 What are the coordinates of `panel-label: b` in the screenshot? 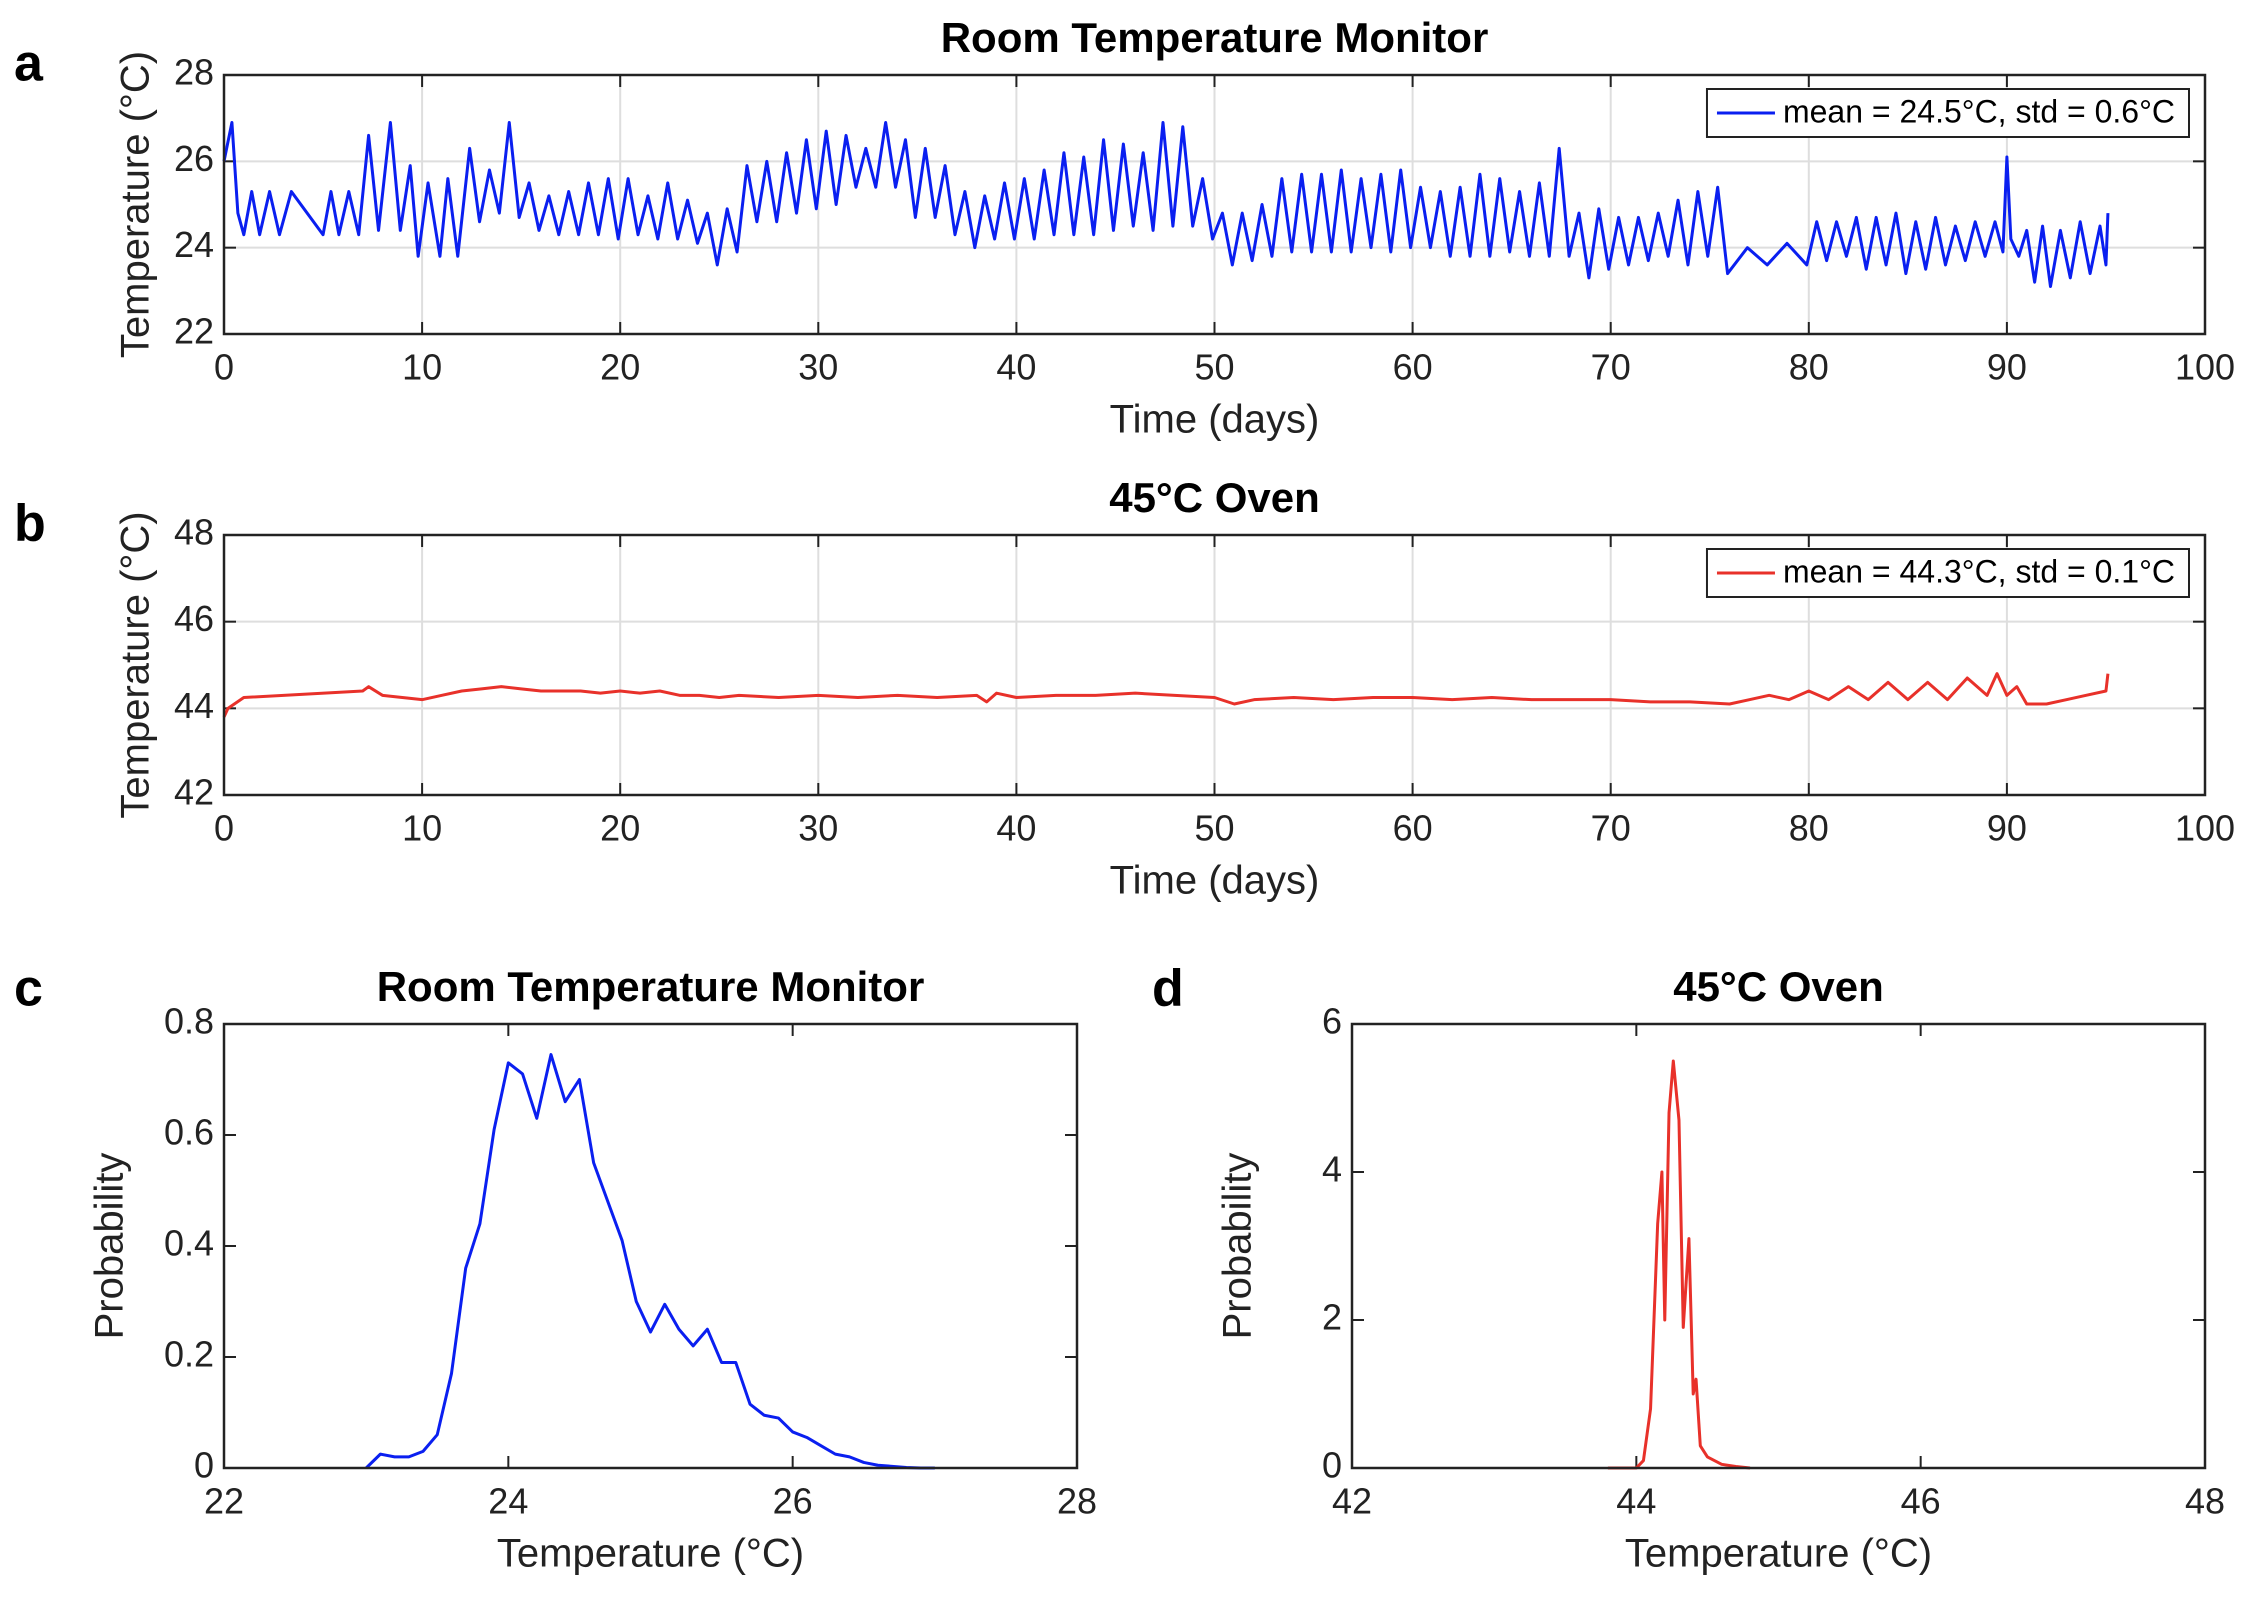 It's located at (30, 524).